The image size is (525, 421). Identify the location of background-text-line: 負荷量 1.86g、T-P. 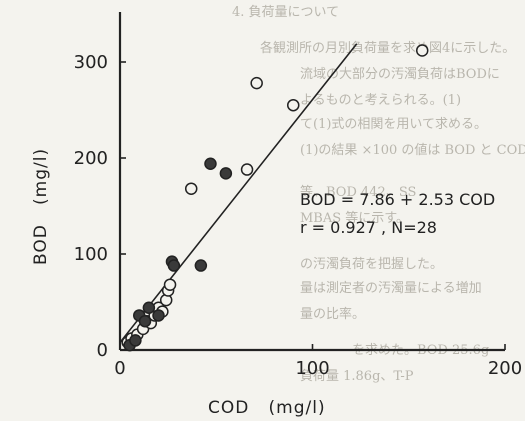
(357, 376).